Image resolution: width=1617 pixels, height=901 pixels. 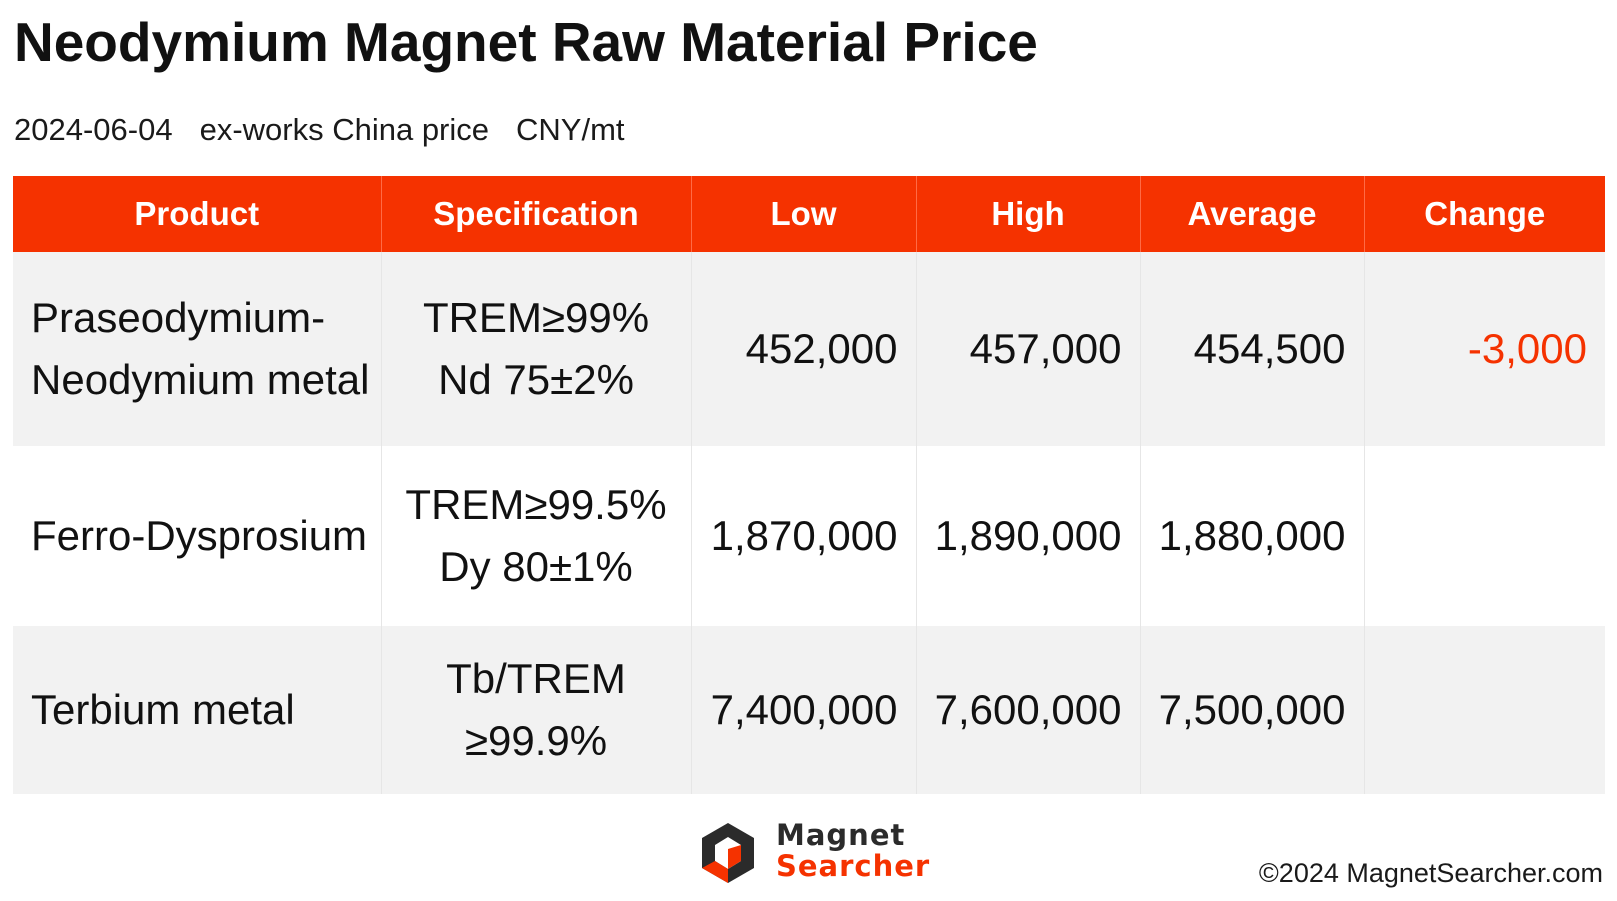 I want to click on low-price-cell: 7,400,000, so click(x=804, y=710).